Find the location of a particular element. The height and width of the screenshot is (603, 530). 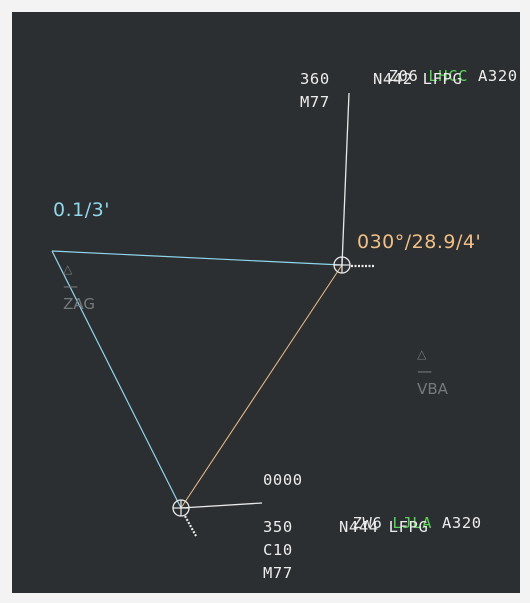

cleared-level: 350 is located at coordinates (278, 527).